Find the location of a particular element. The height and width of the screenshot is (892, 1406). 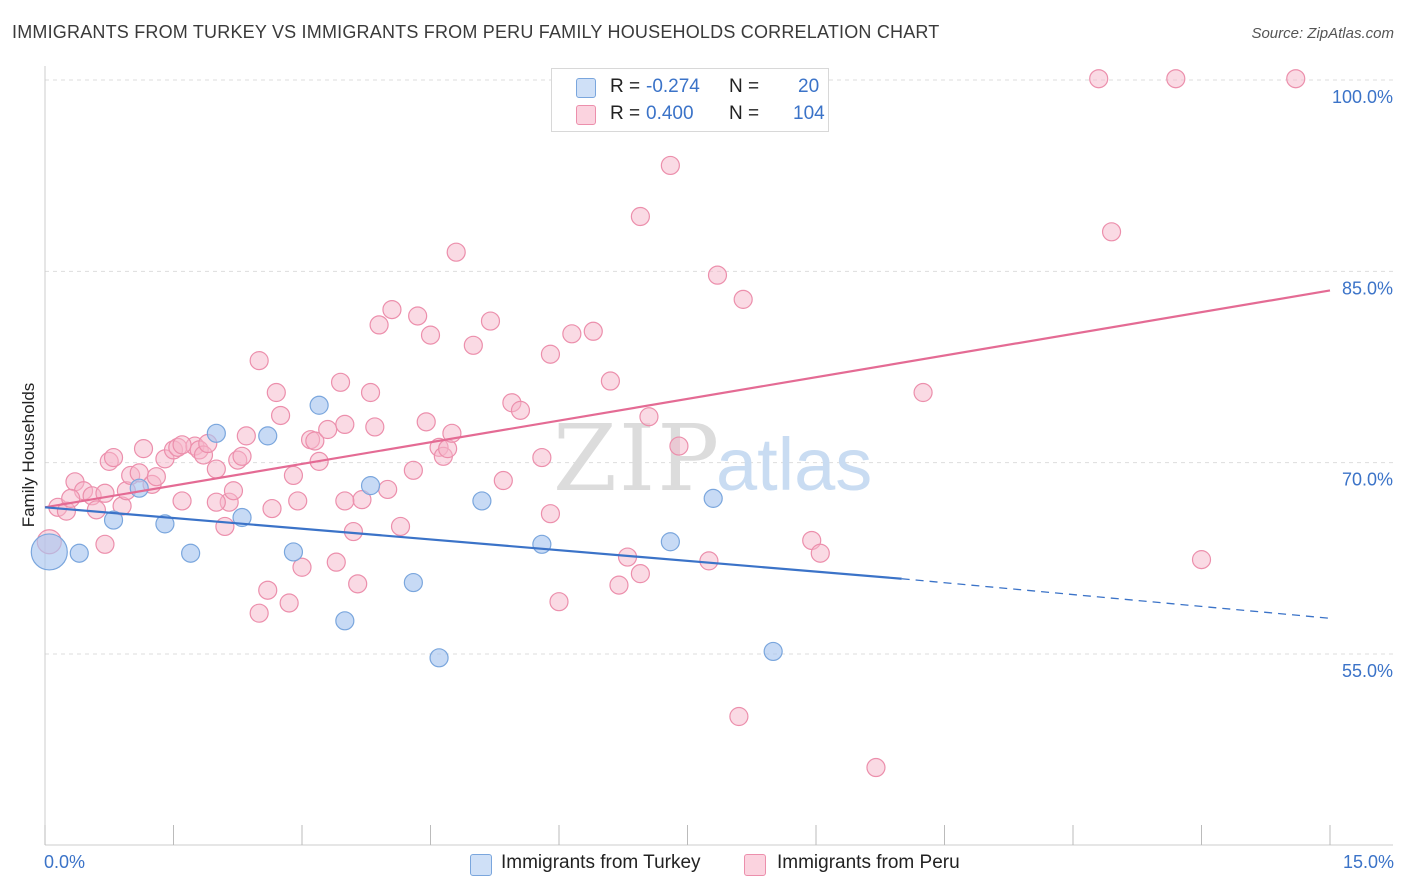

x-tick-min: 0.0% is located at coordinates (65, 862).